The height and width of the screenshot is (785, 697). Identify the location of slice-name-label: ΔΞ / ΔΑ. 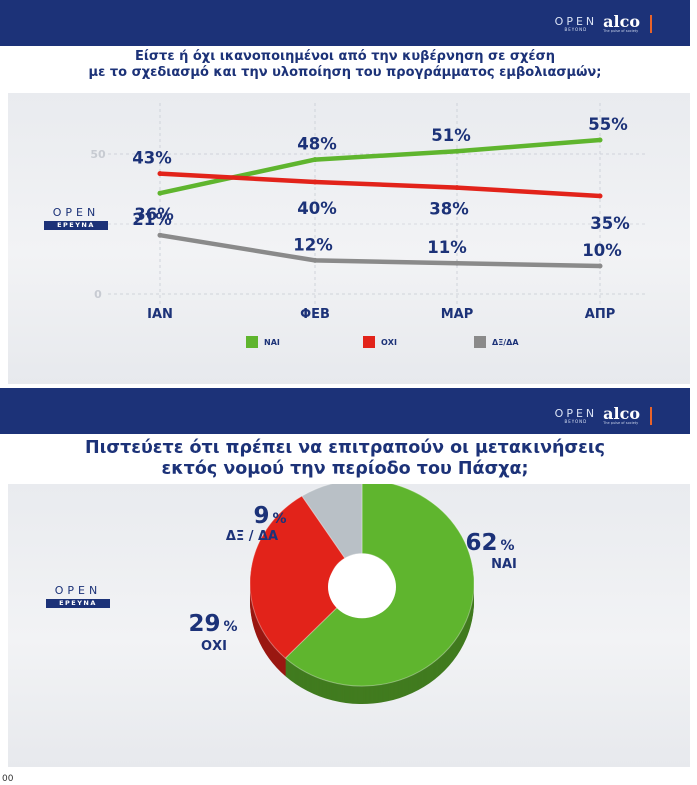
(252, 536).